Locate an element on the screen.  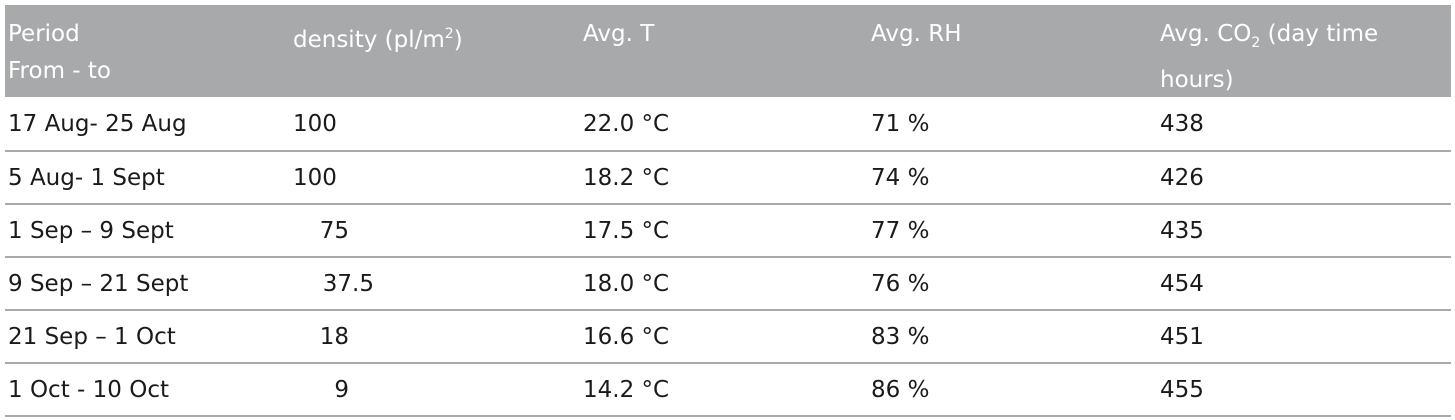
header-density: density (pl/m2) is located at coordinates (378, 37).